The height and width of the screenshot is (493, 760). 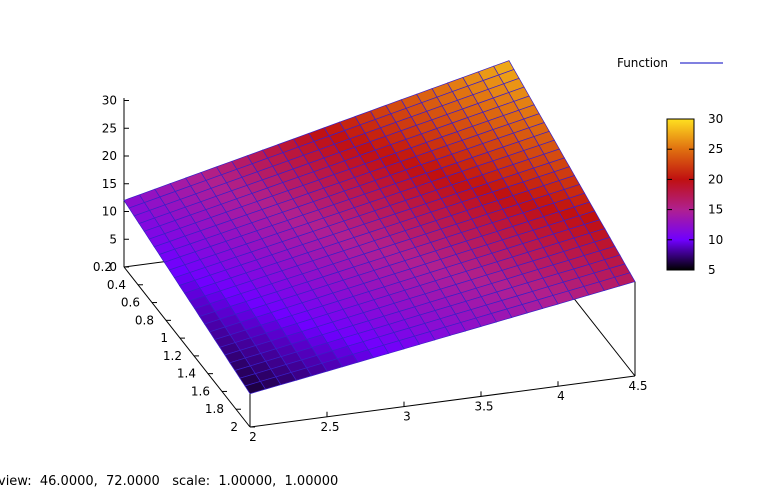 I want to click on scale-label: scale:, so click(x=191, y=481).